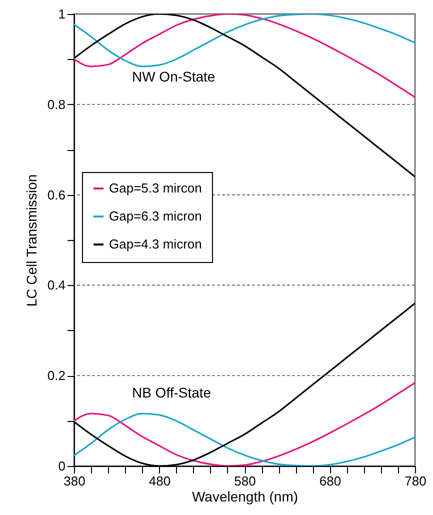  What do you see at coordinates (56, 376) in the screenshot?
I see `y-tick-label: 0.2` at bounding box center [56, 376].